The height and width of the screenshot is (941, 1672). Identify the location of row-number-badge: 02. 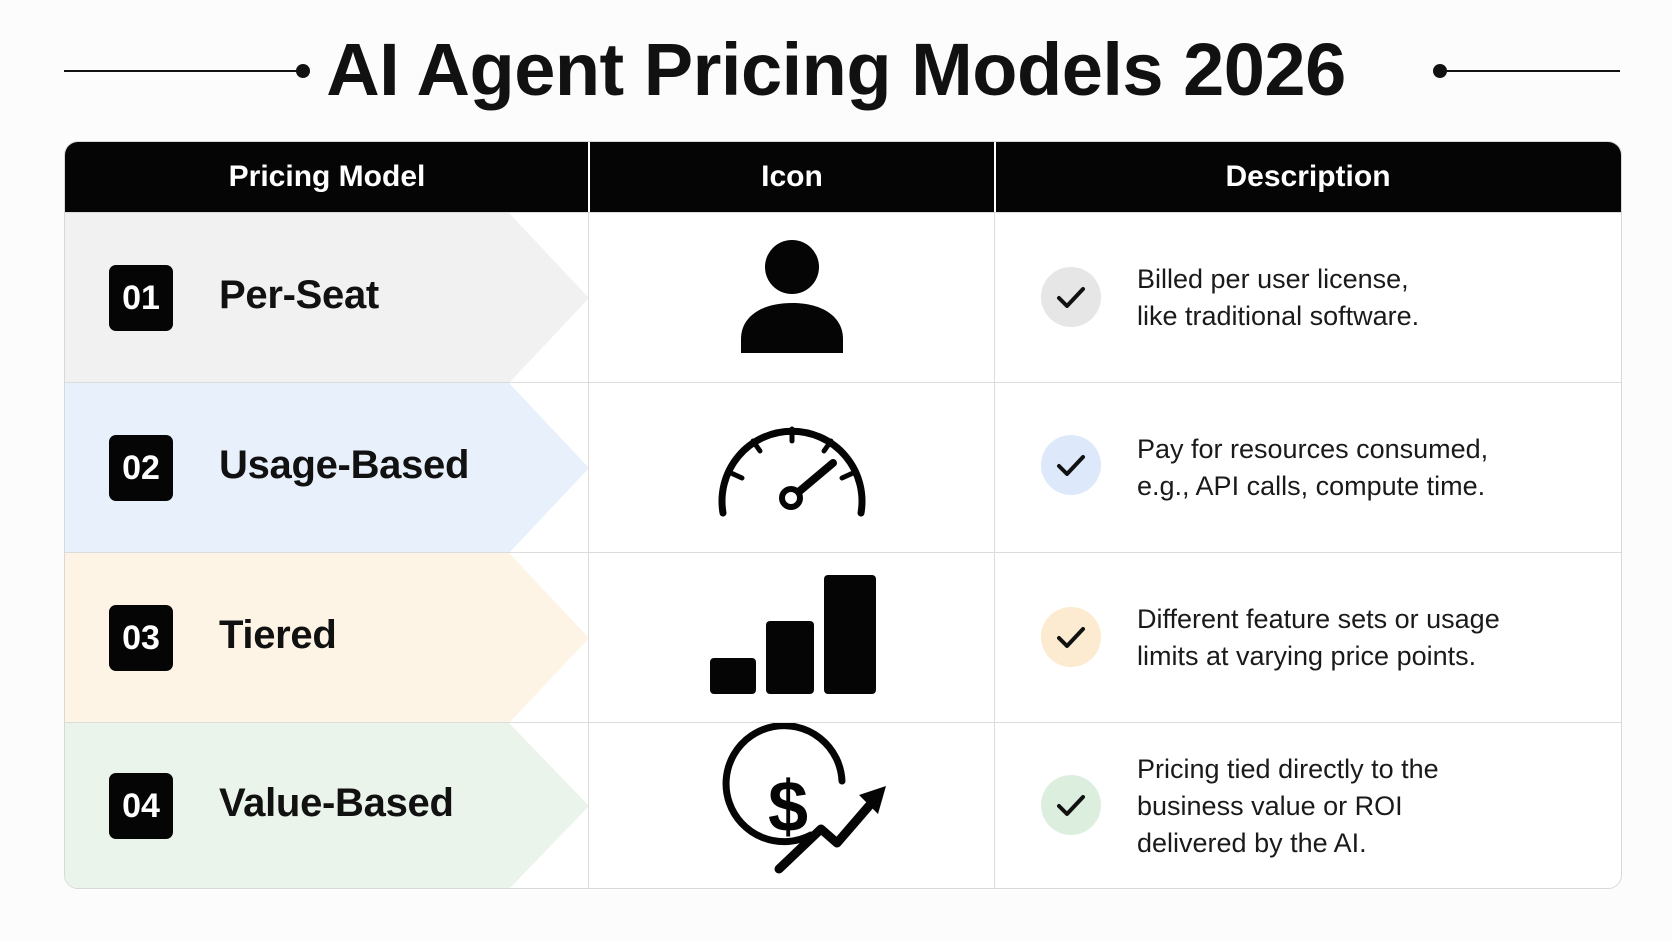
(141, 468).